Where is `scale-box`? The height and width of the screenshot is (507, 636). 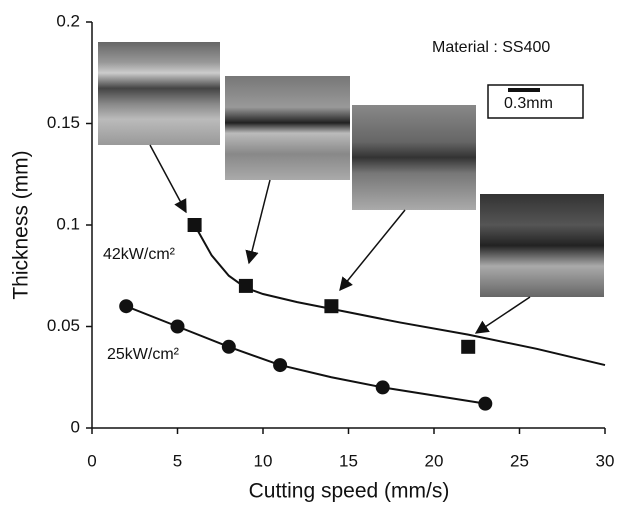 scale-box is located at coordinates (535, 101).